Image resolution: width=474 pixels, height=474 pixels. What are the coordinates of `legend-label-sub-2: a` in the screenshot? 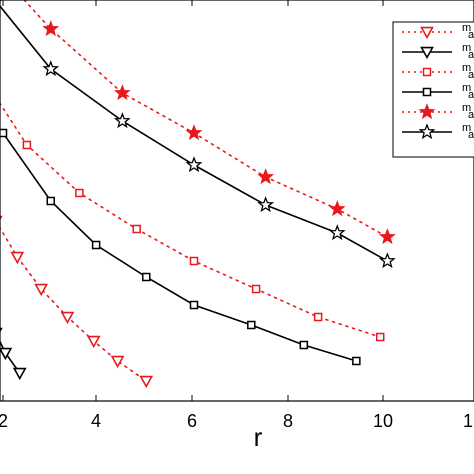 It's located at (471, 75).